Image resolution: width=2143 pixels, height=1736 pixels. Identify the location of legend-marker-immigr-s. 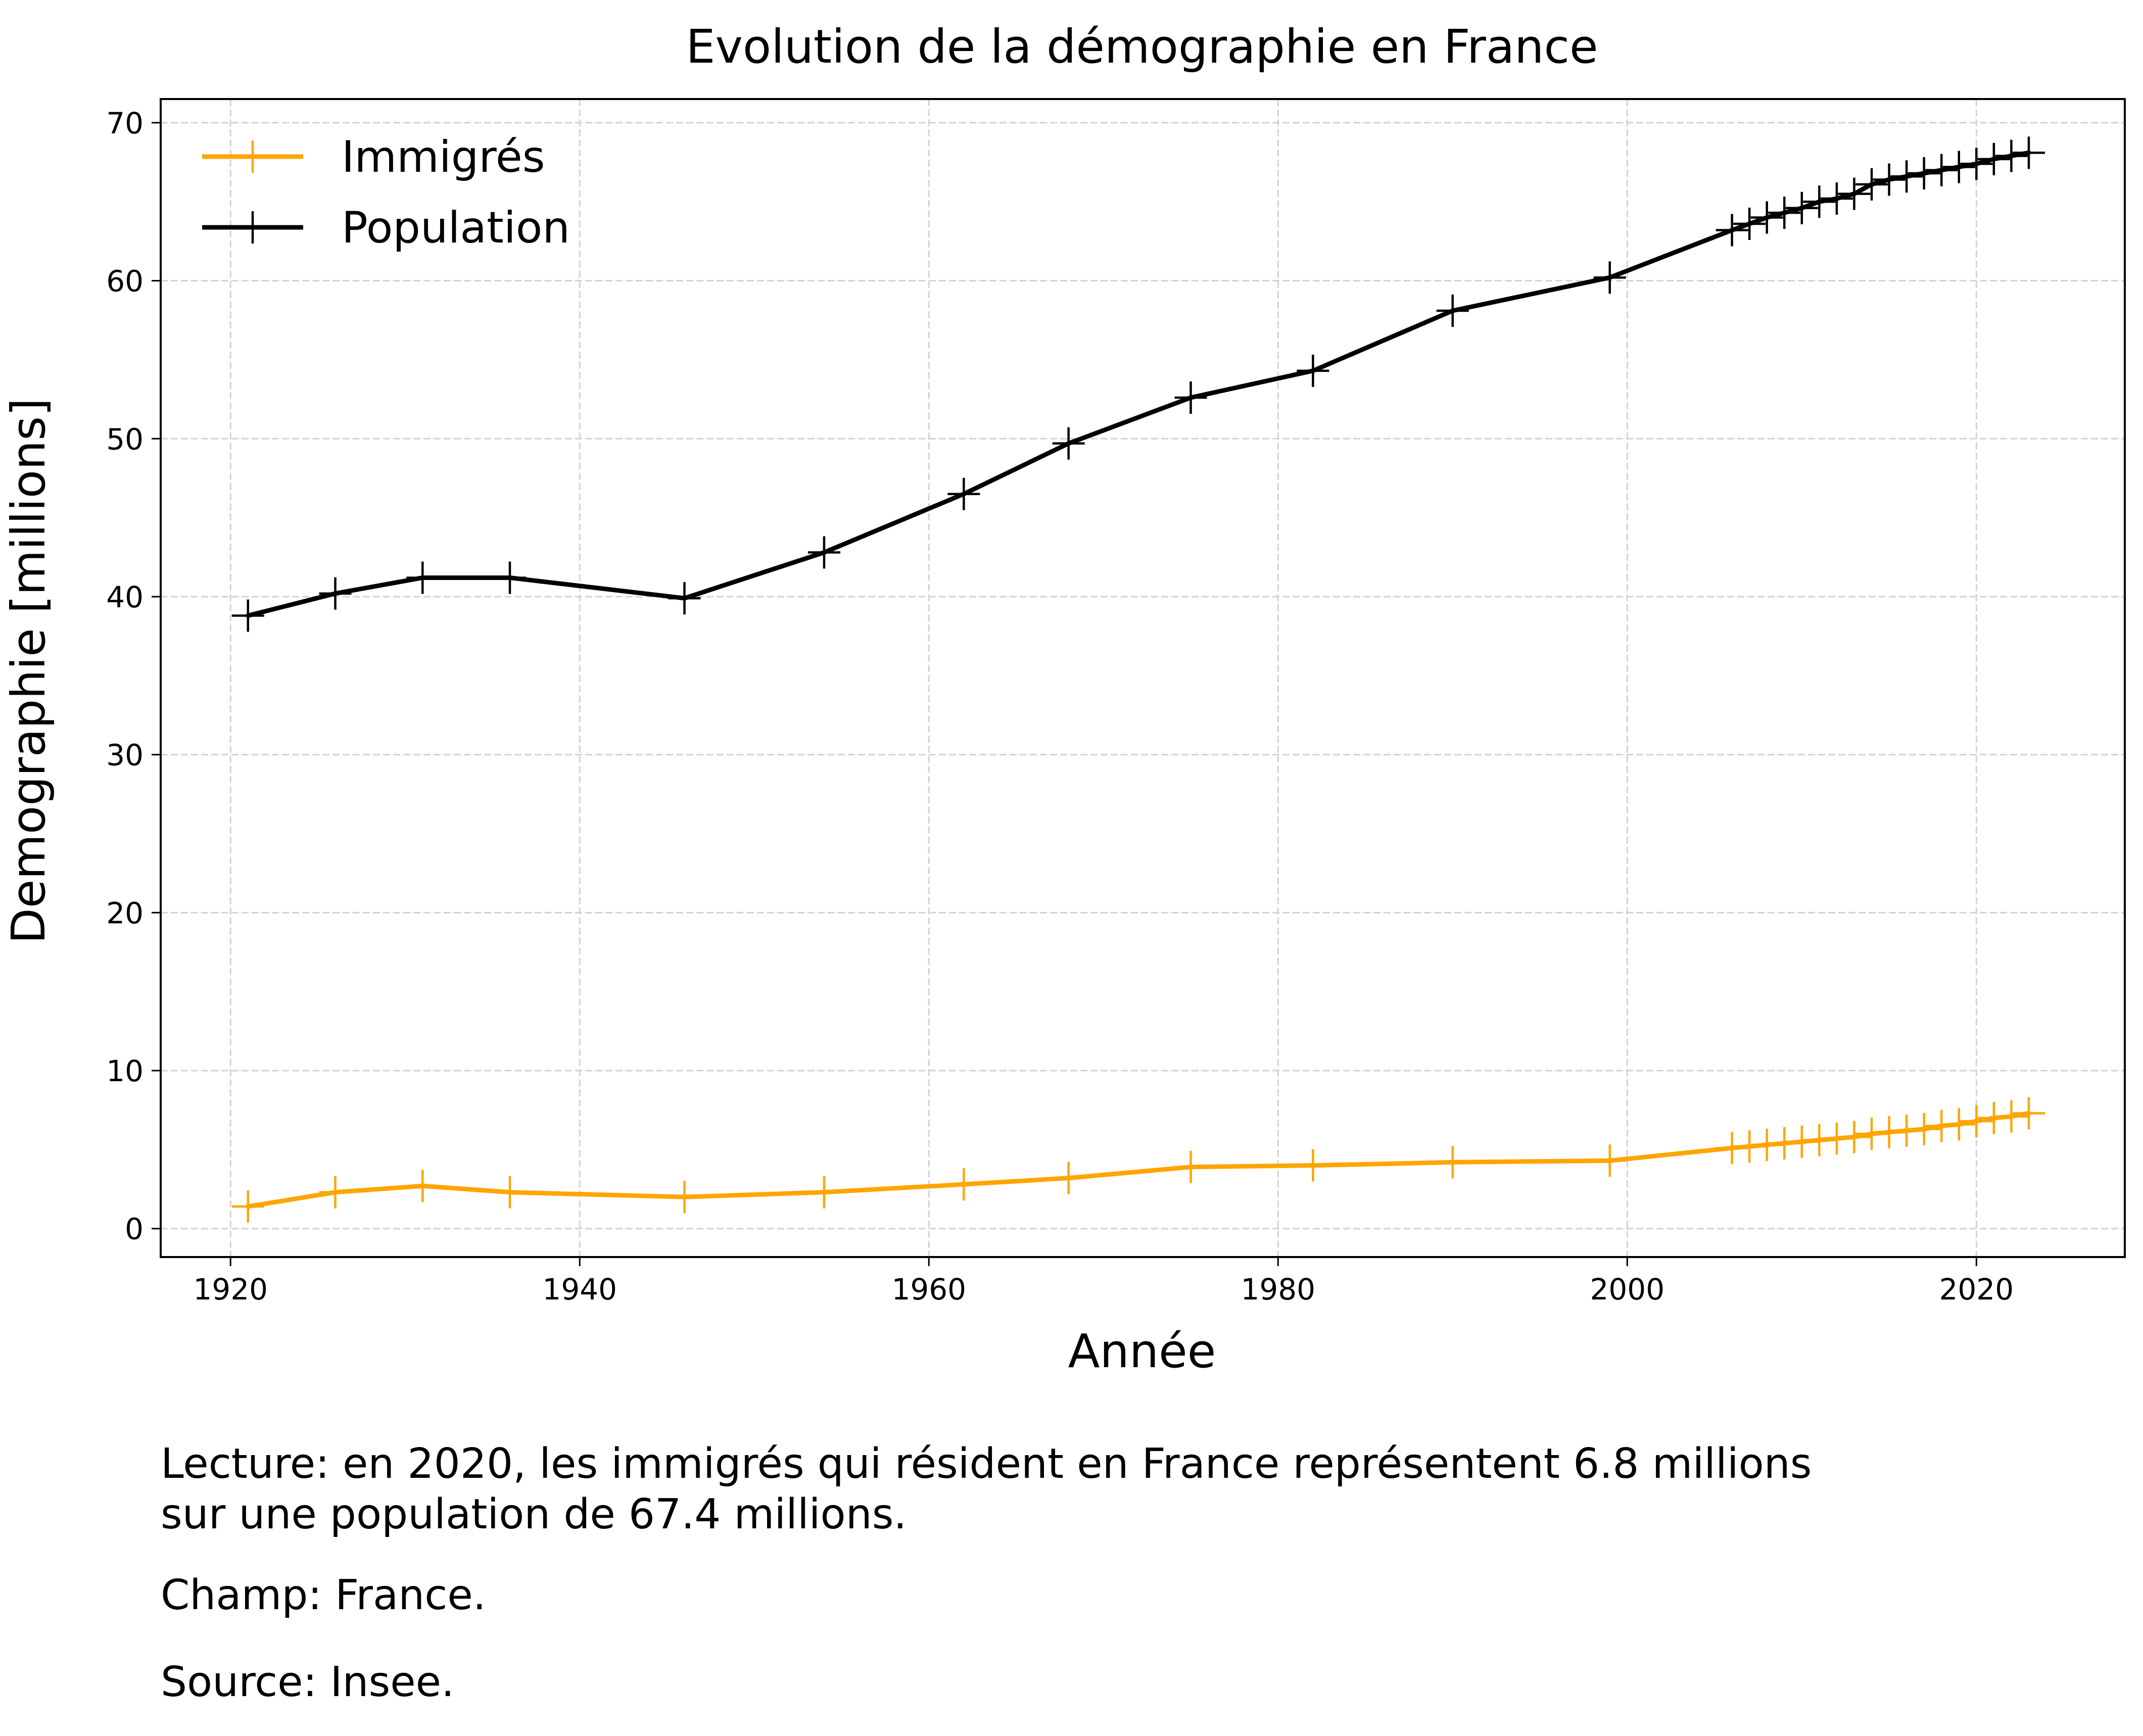
(252, 156).